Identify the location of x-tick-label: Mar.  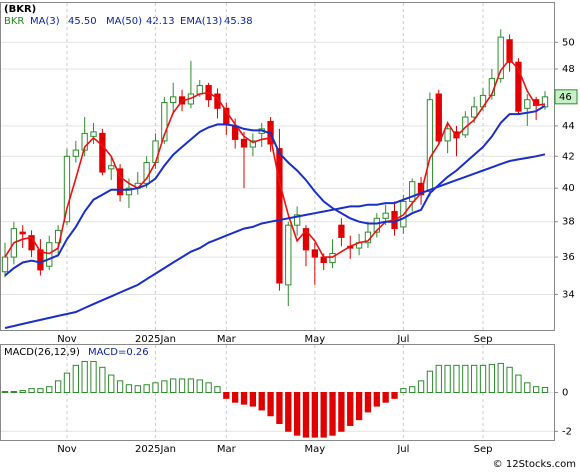
(227, 449).